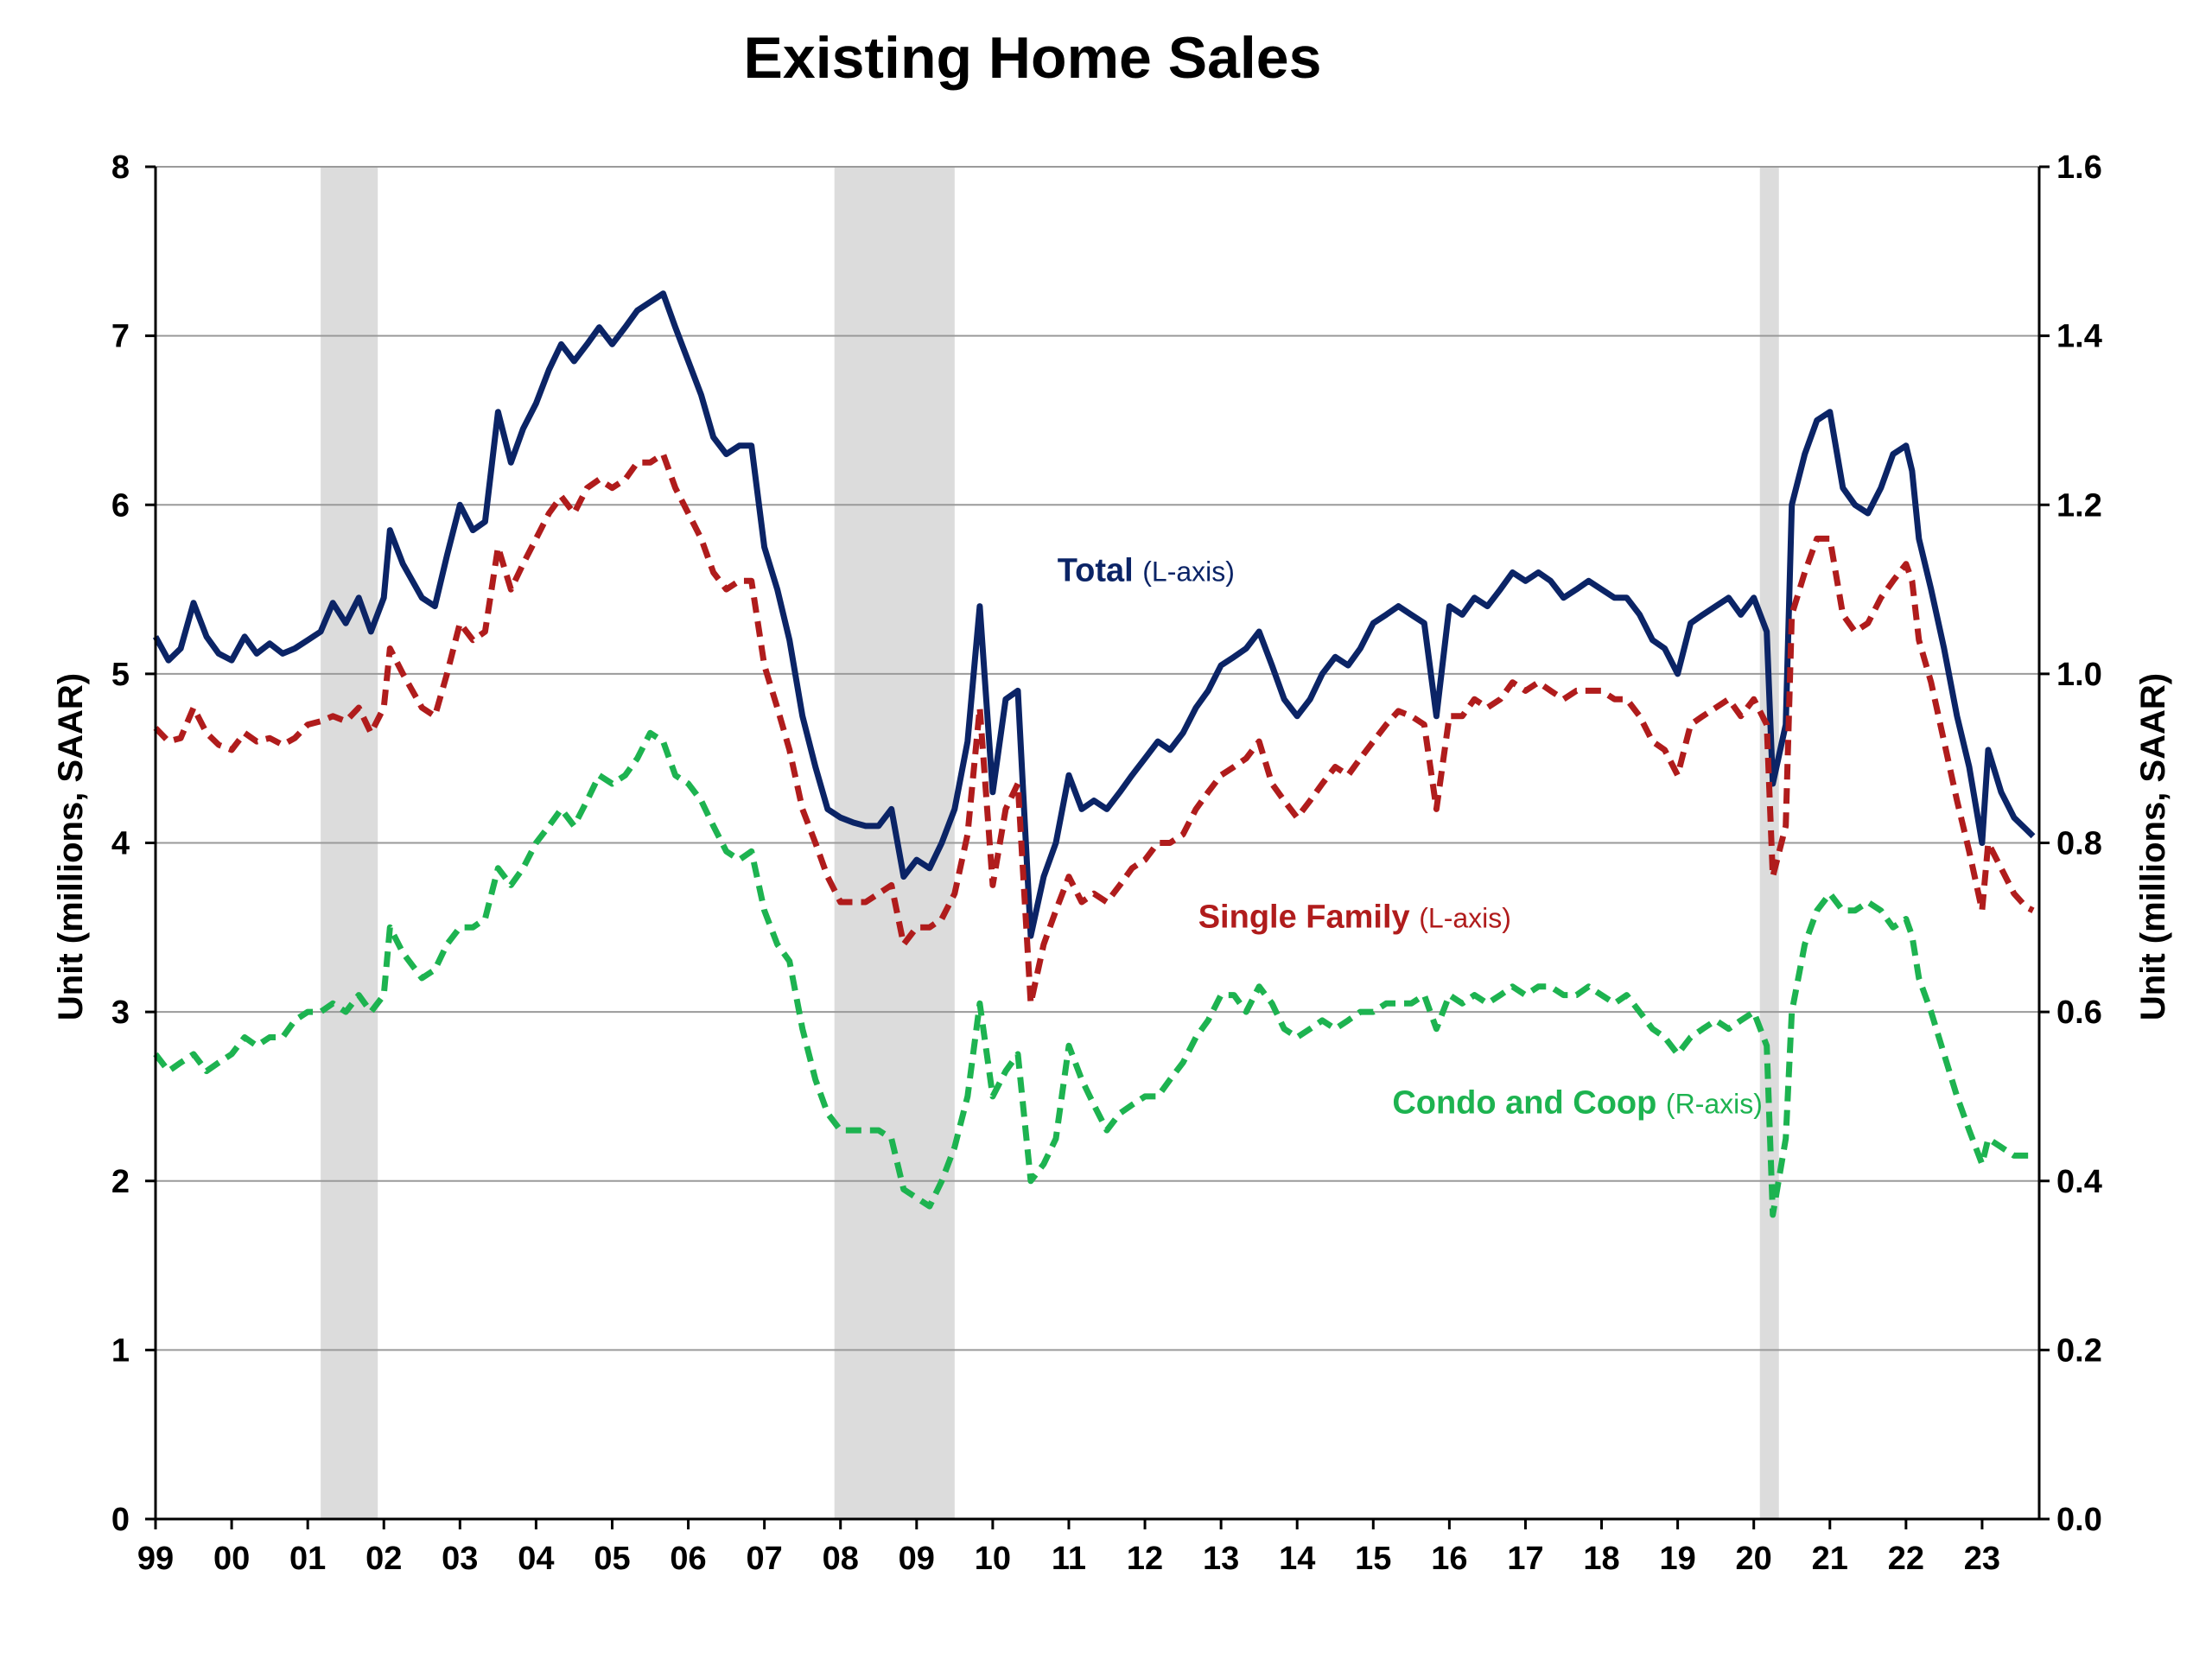  I want to click on x-tick-label: 21, so click(1830, 1559).